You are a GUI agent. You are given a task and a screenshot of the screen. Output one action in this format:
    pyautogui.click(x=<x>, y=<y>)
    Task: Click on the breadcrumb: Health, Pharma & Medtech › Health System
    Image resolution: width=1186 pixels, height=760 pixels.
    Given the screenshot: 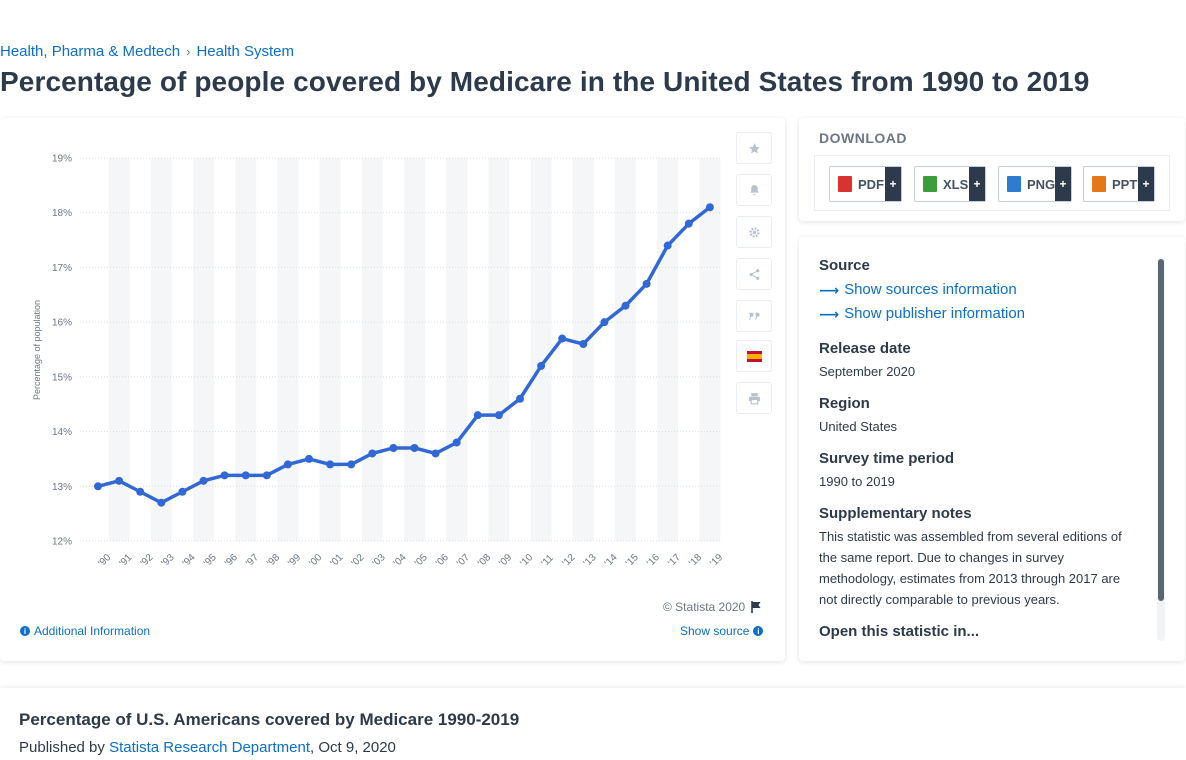 What is the action you would take?
    pyautogui.click(x=147, y=51)
    